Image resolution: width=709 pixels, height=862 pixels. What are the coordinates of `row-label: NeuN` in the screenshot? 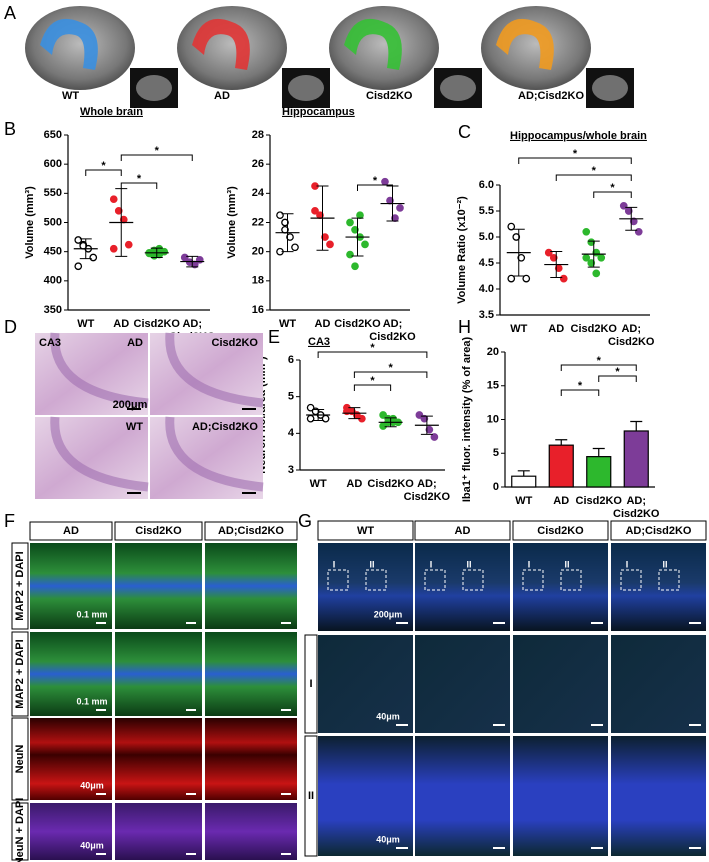 It's located at (20, 759).